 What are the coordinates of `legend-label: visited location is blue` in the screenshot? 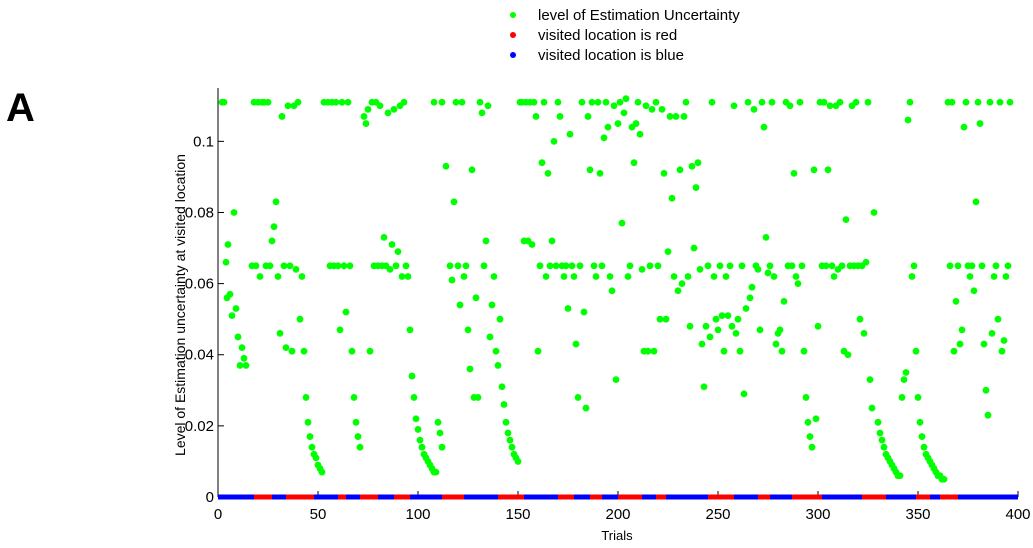 It's located at (611, 55).